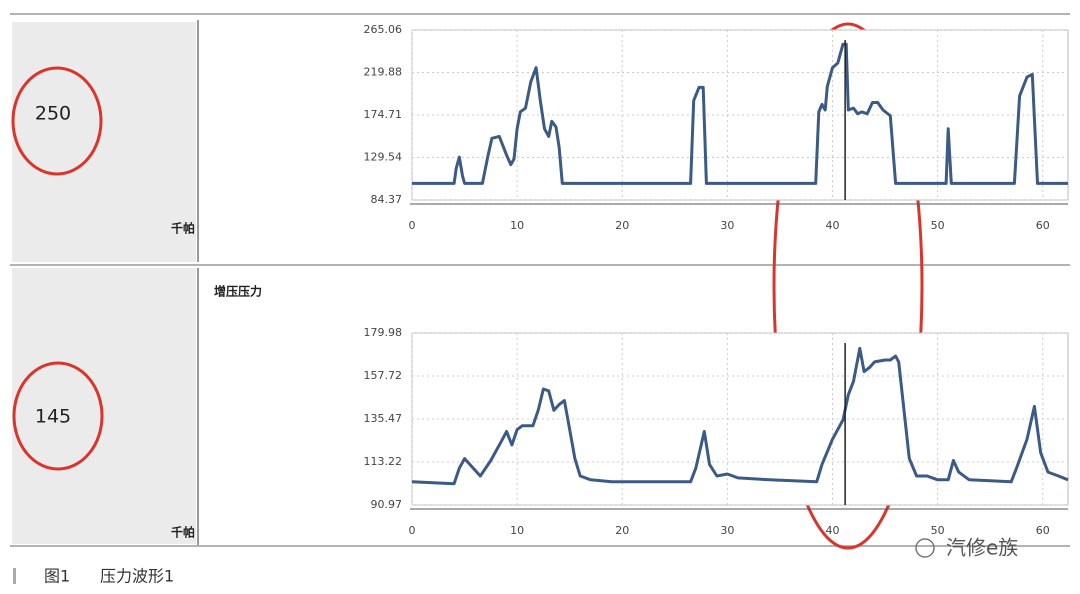  What do you see at coordinates (383, 332) in the screenshot?
I see `y-tick-label: 179.98` at bounding box center [383, 332].